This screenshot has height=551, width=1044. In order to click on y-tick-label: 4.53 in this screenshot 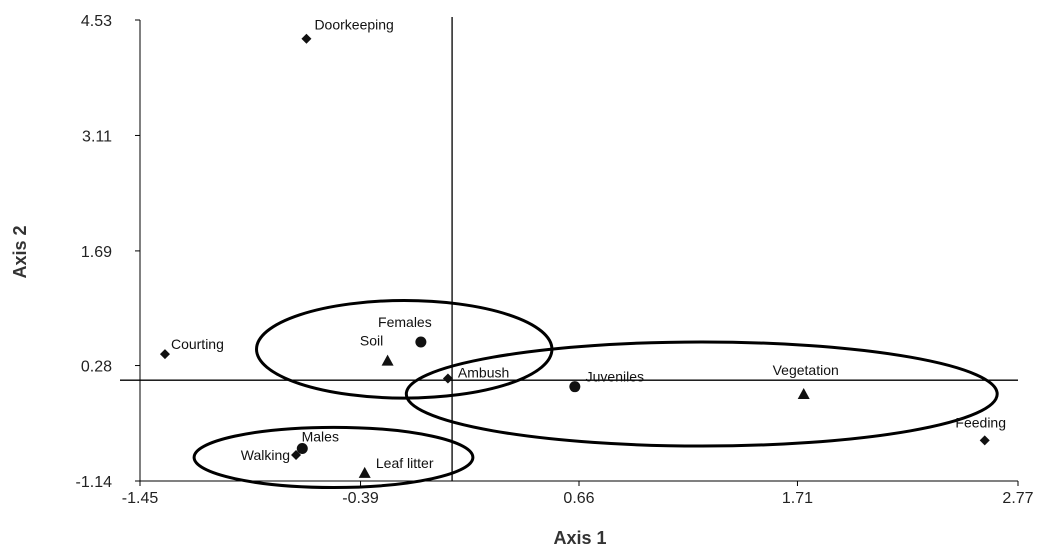, I will do `click(96, 21)`.